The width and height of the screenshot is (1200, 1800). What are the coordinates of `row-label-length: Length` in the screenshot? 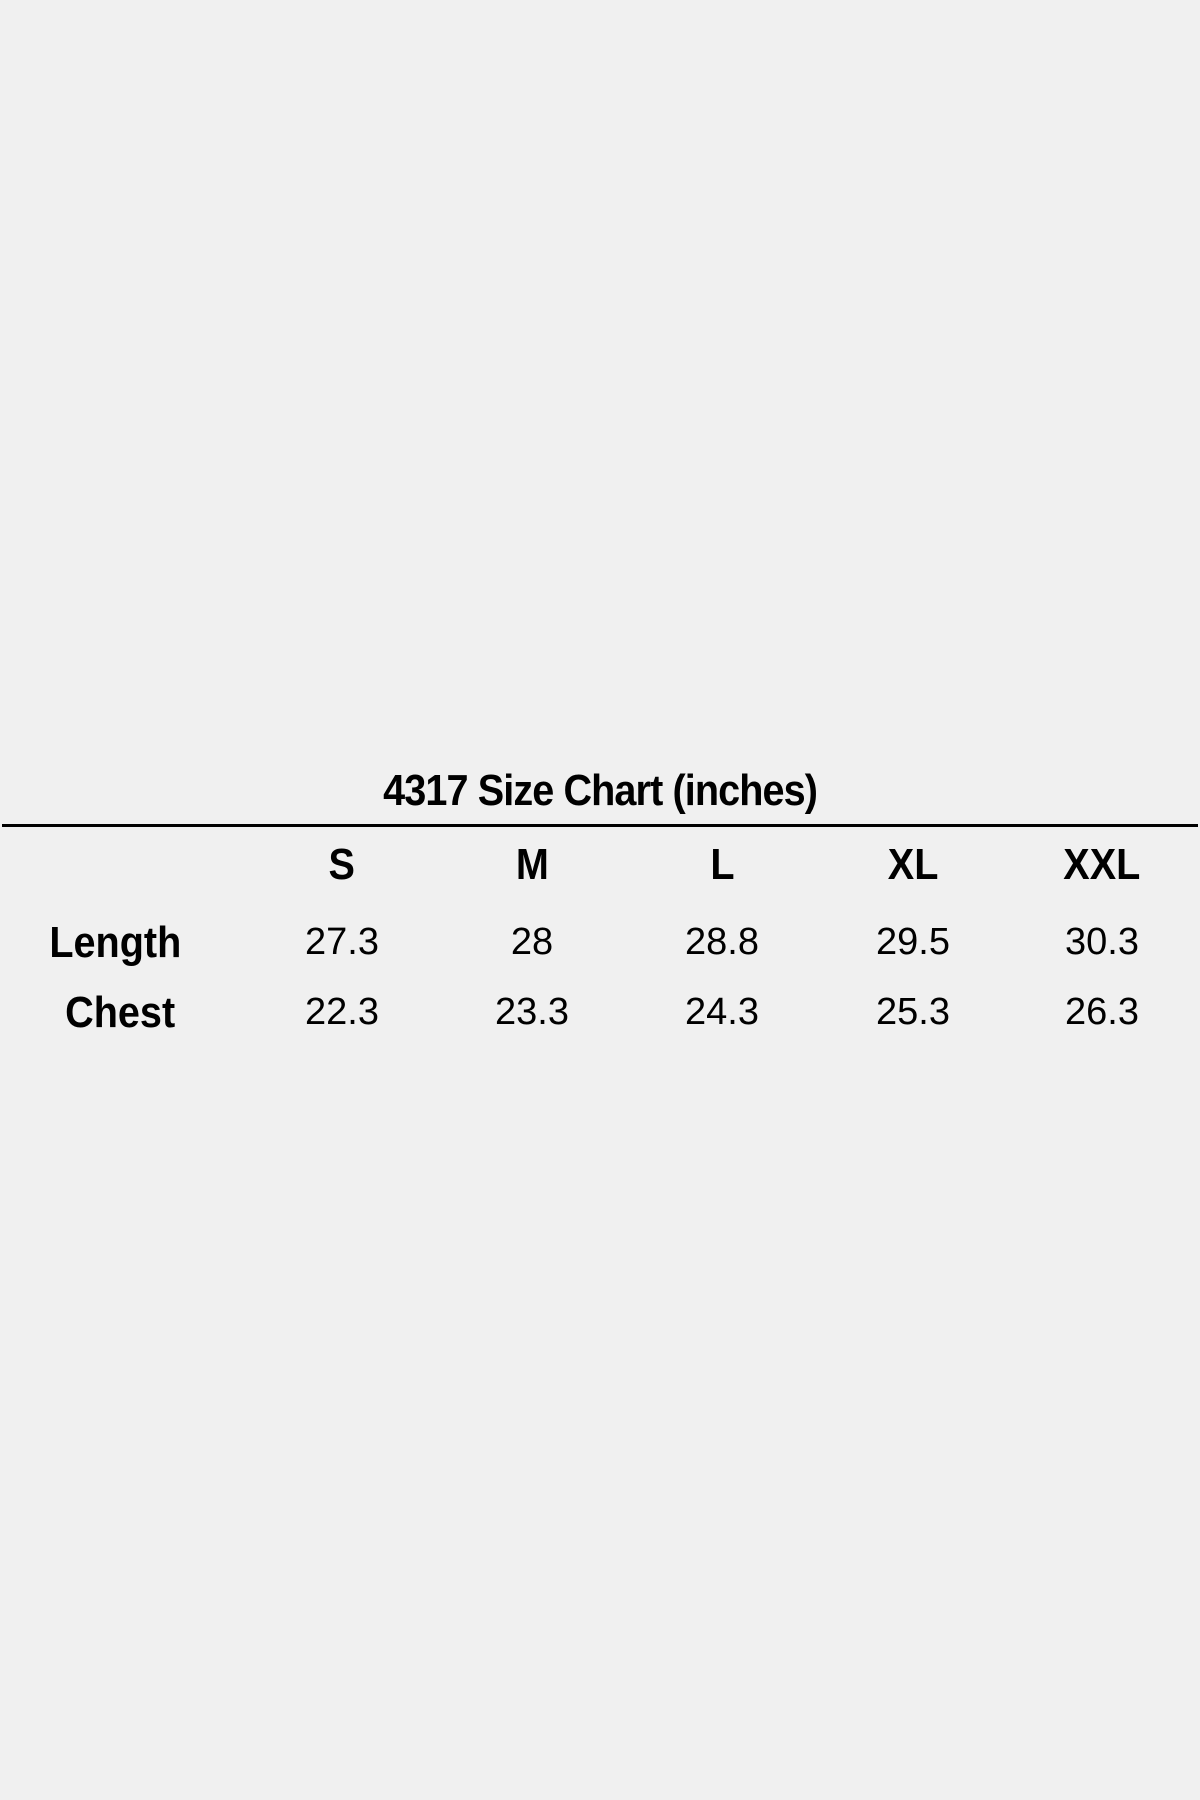 It's located at (115, 943).